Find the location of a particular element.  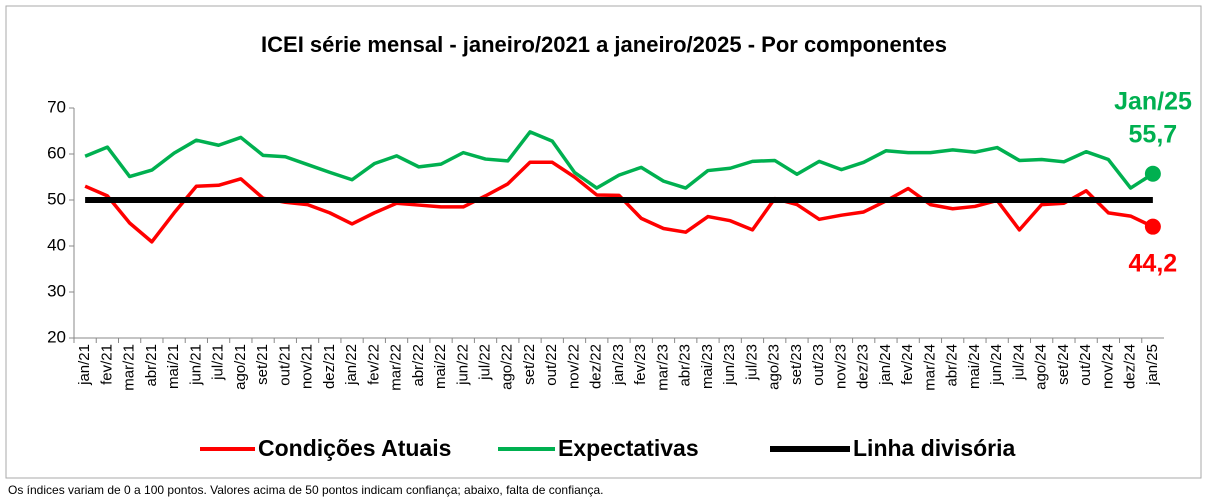

y-tick-label: 20 is located at coordinates (56, 336).